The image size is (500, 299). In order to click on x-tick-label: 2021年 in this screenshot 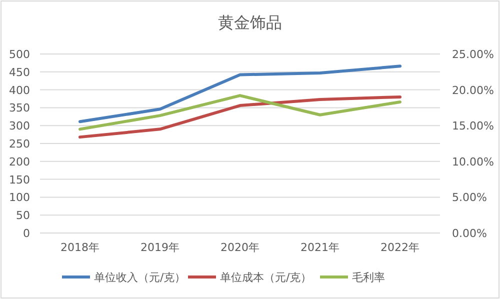, I will do `click(320, 247)`.